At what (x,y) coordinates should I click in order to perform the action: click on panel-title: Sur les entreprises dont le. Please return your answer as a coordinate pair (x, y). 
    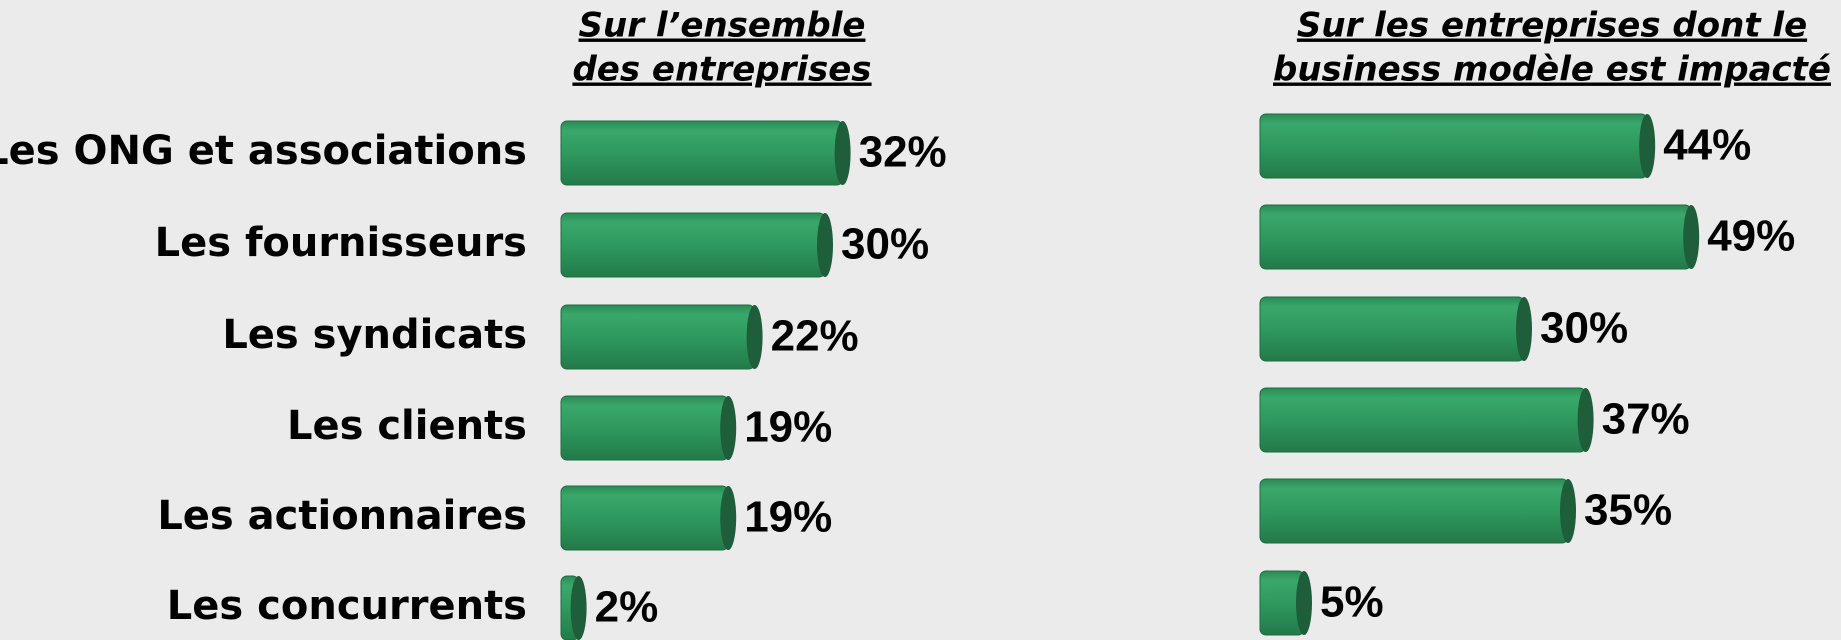
    Looking at the image, I should click on (1552, 26).